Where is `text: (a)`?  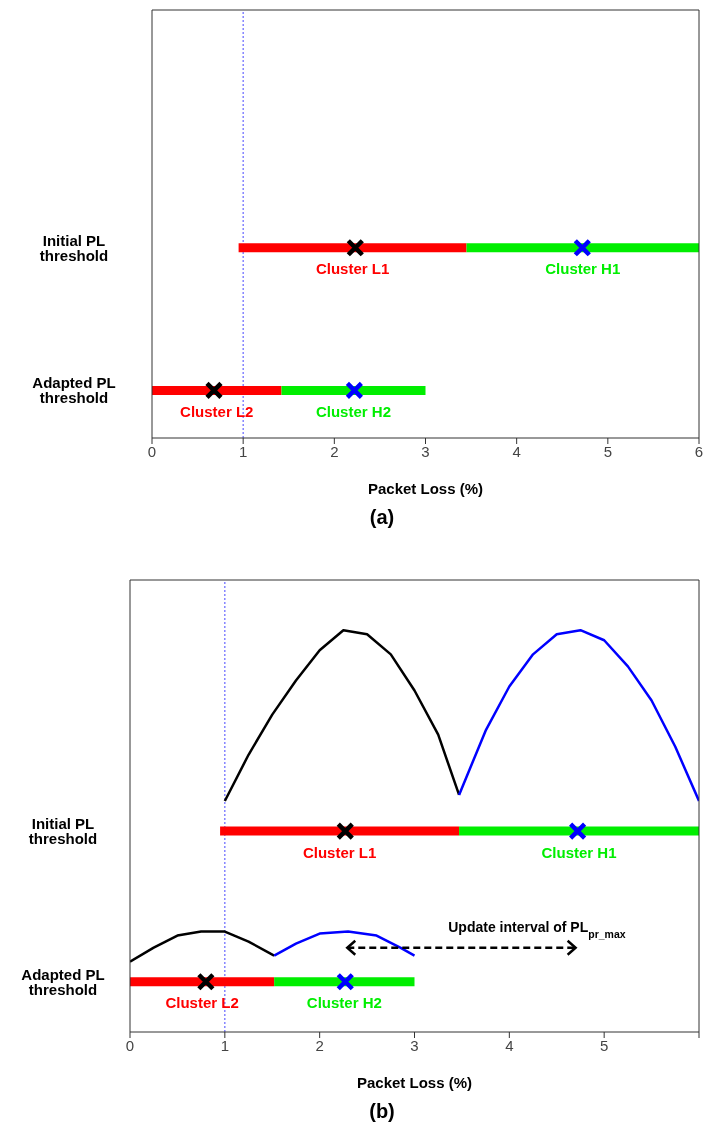
text: (a) is located at coordinates (382, 517).